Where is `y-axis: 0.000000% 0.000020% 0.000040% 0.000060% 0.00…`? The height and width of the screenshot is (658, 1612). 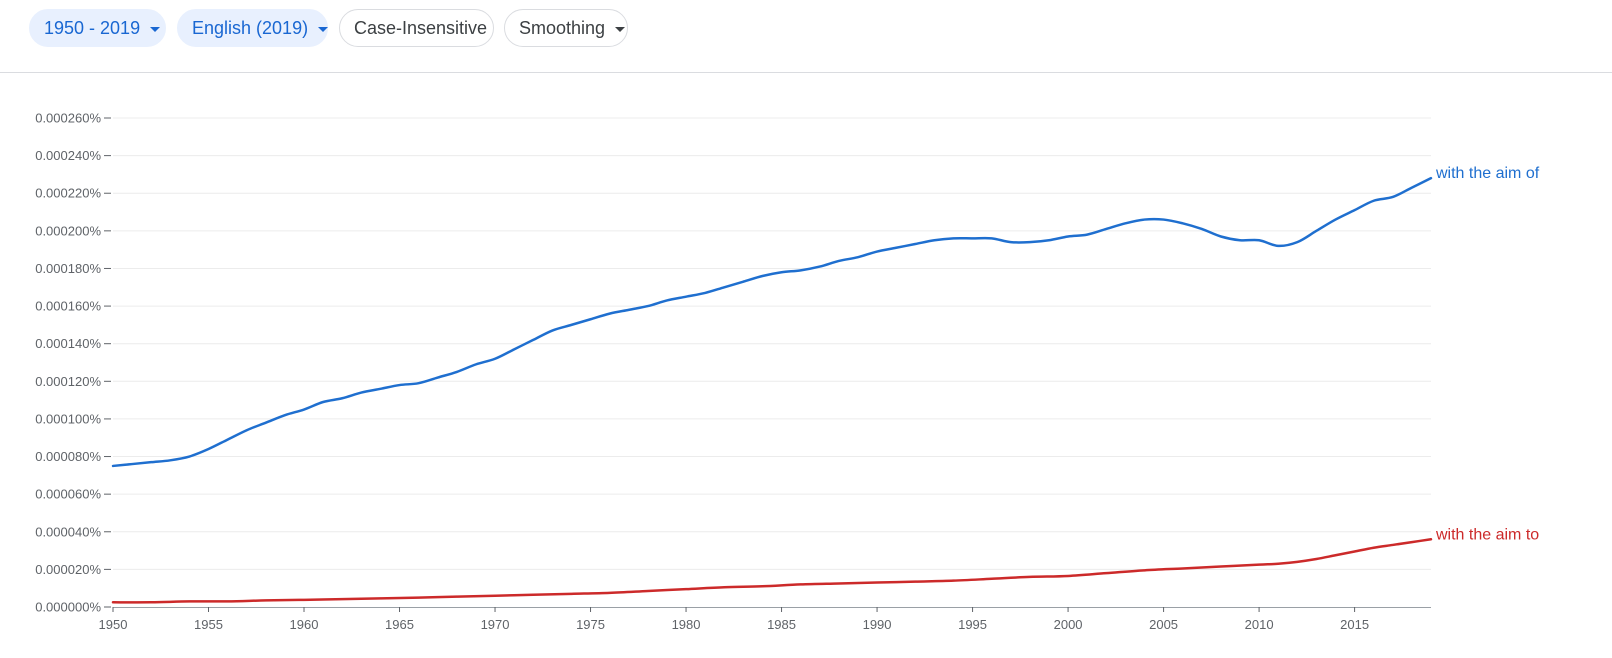
y-axis: 0.000000% 0.000020% 0.000040% 0.000060% 0.00… is located at coordinates (73, 363).